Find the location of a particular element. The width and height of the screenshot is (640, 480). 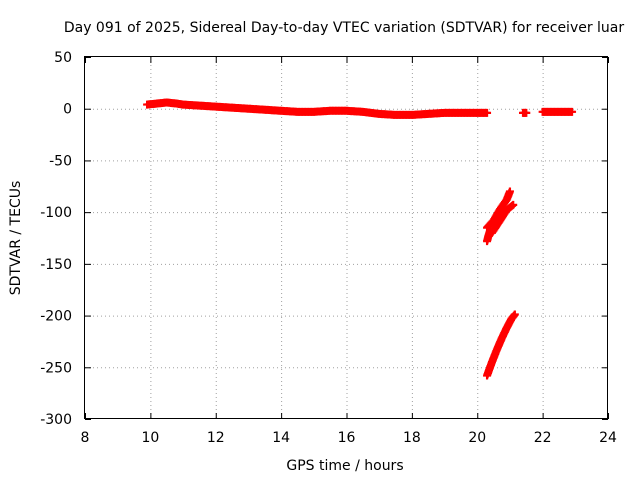

x-tick-label: 10 is located at coordinates (150, 438).